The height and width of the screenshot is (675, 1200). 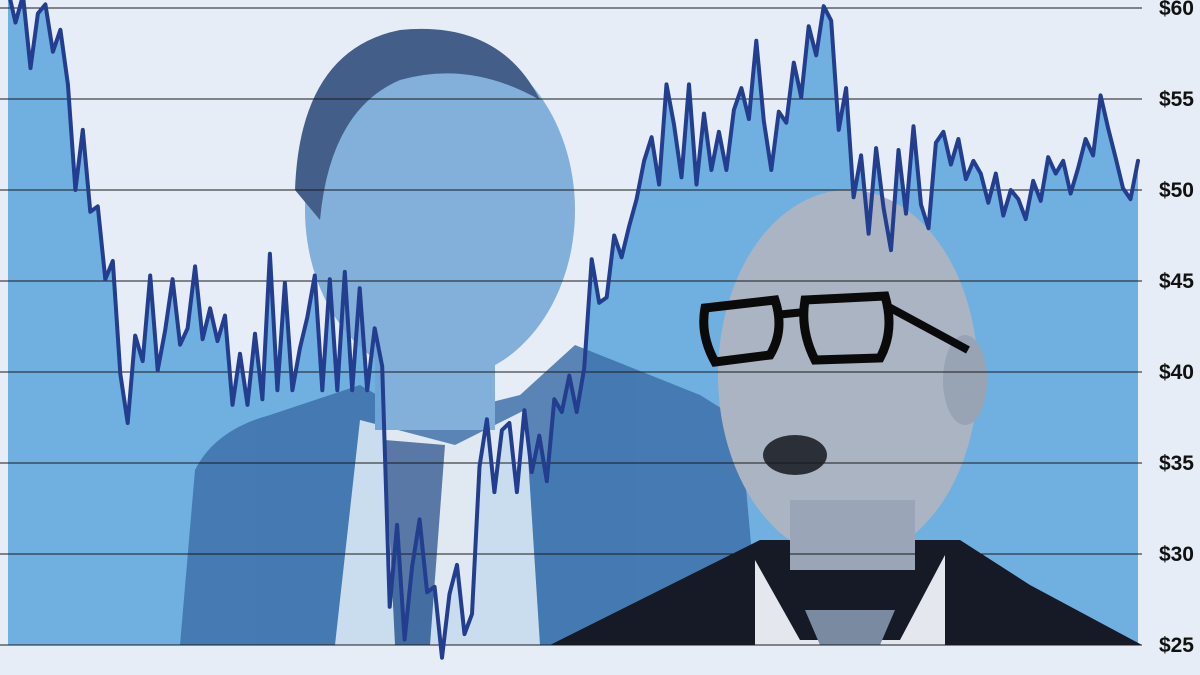 What do you see at coordinates (1176, 372) in the screenshot?
I see `y-tick-label: $40` at bounding box center [1176, 372].